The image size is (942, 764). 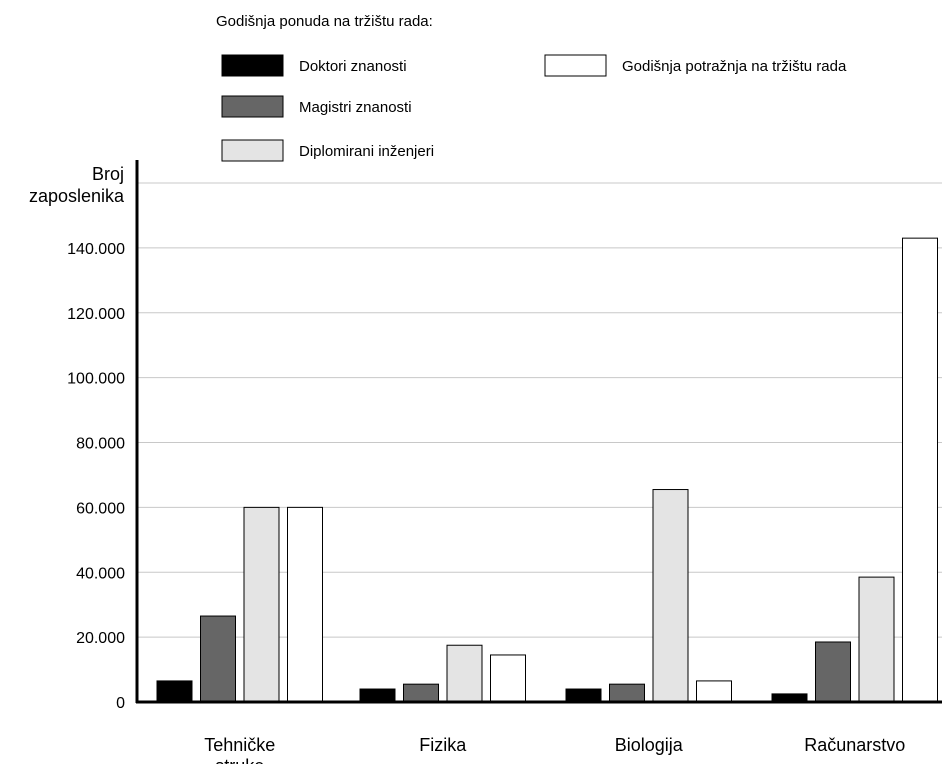 What do you see at coordinates (854, 745) in the screenshot?
I see `category-label: Računarstvo` at bounding box center [854, 745].